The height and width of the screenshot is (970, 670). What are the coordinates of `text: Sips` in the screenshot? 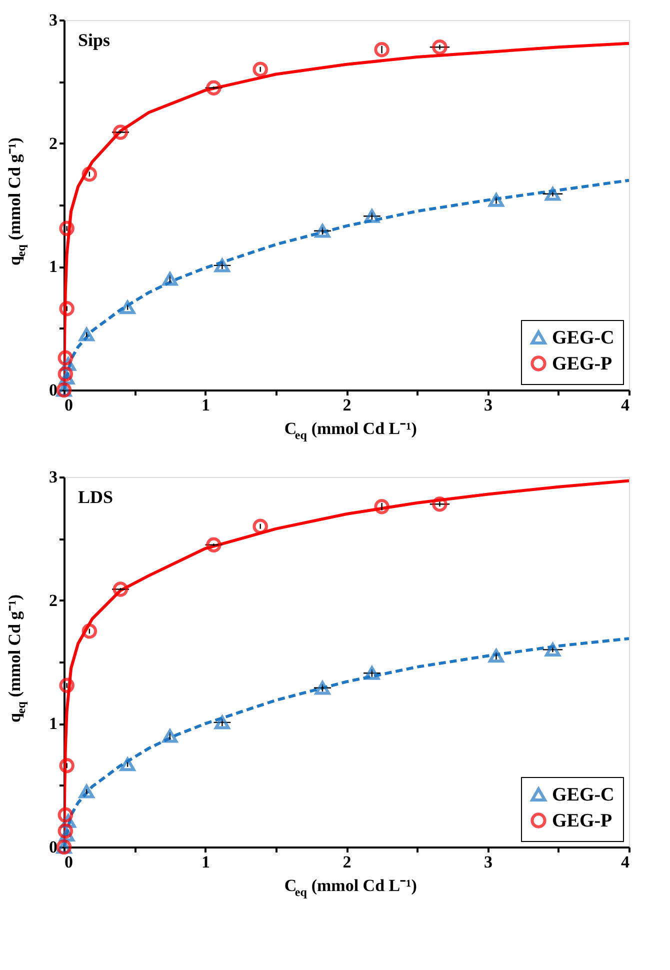 It's located at (94, 40).